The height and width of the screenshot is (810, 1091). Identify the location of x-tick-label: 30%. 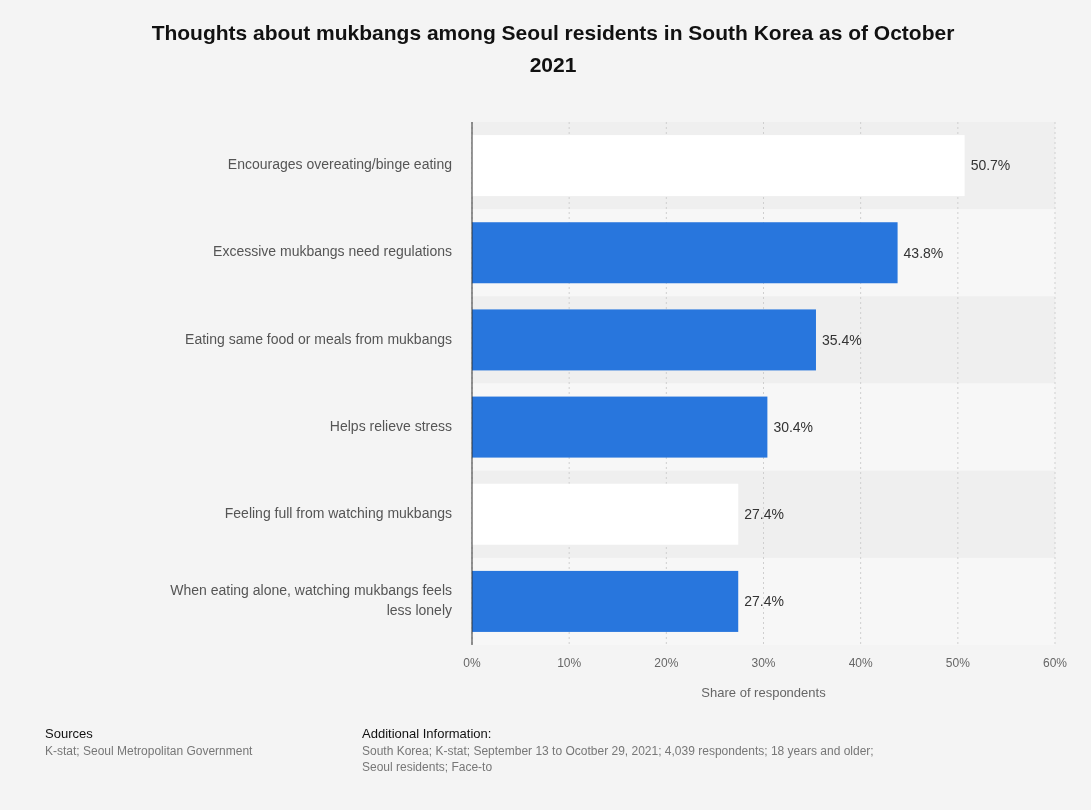
(763, 663).